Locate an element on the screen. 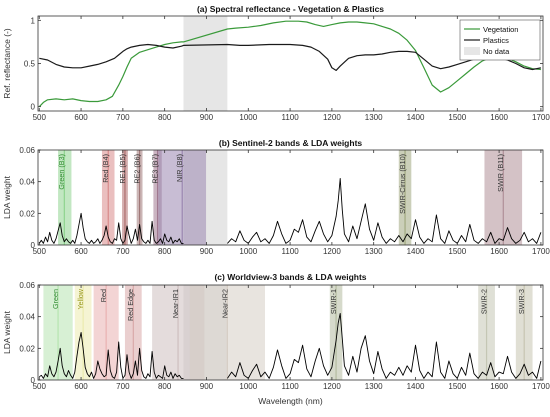 Image resolution: width=550 pixels, height=417 pixels. legend-label-no-data: No data is located at coordinates (496, 51).